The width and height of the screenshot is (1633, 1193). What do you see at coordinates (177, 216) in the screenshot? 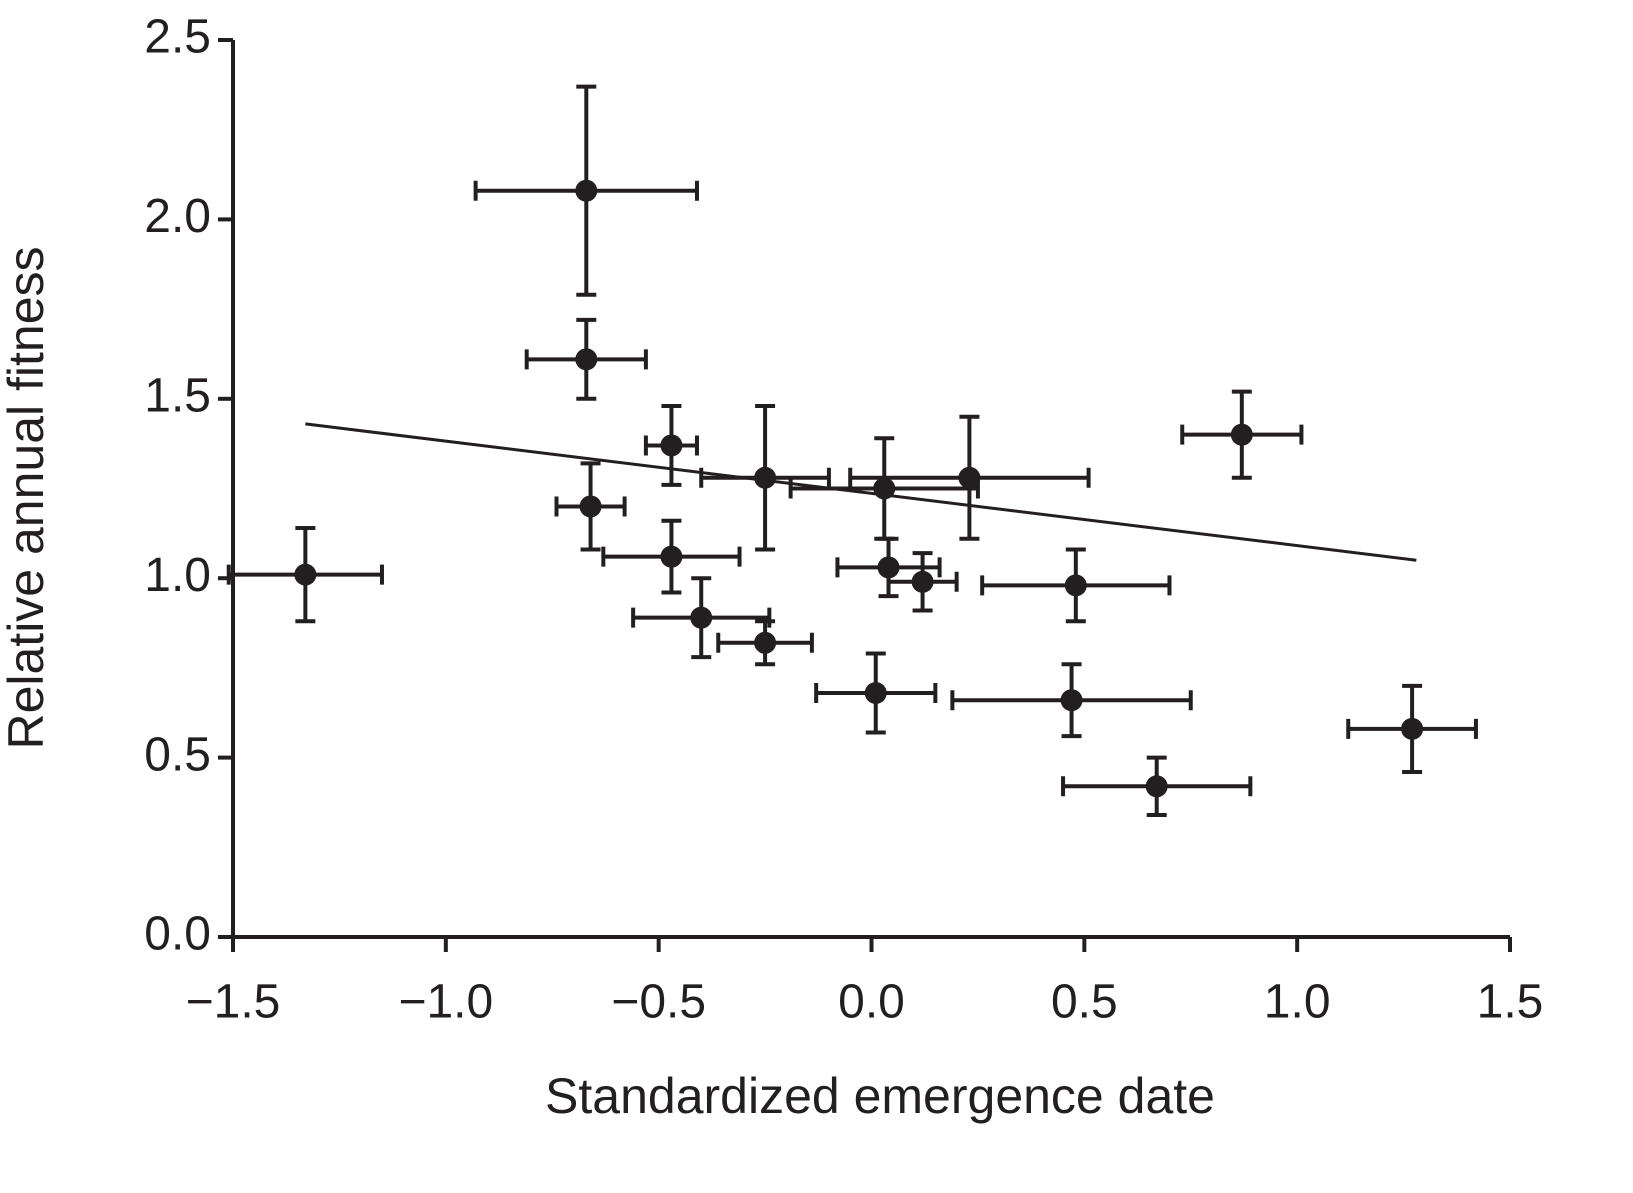
I see `y-tick-label: 2.0` at bounding box center [177, 216].